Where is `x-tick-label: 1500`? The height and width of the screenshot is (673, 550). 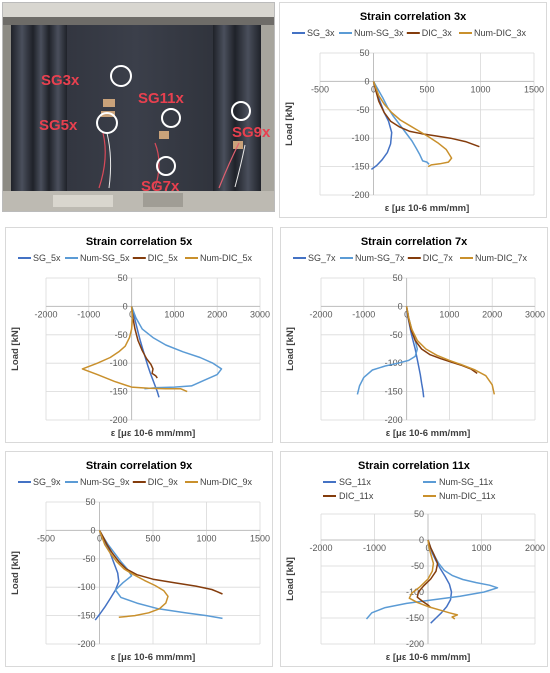 x-tick-label: 1500 is located at coordinates (534, 89).